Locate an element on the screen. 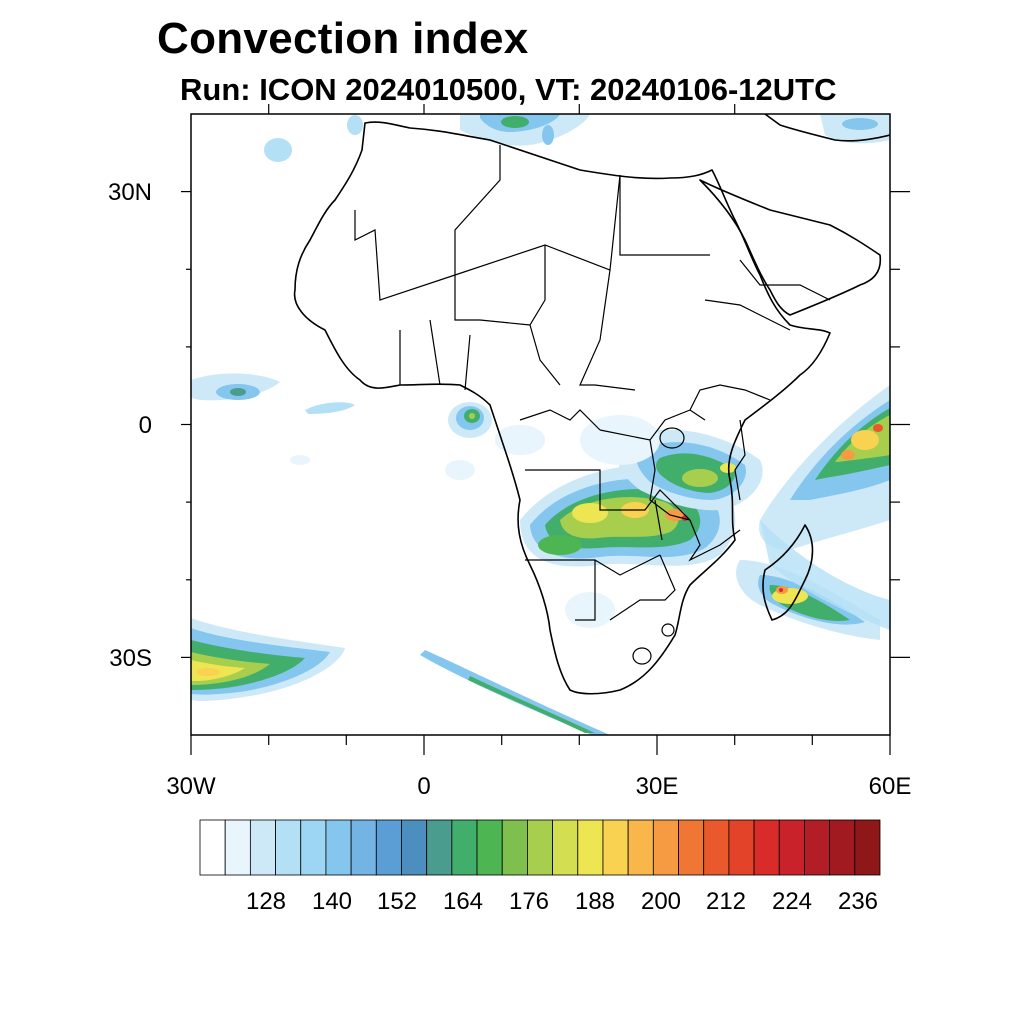 The height and width of the screenshot is (1024, 1024). region-tanzania-congo-complex is located at coordinates (689, 470).